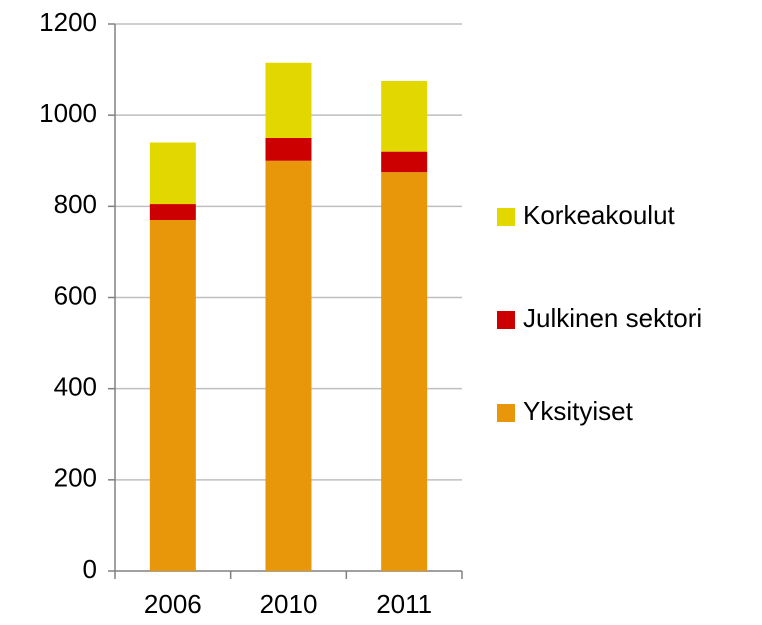 The width and height of the screenshot is (762, 625). I want to click on y-tick-label: 0, so click(90, 569).